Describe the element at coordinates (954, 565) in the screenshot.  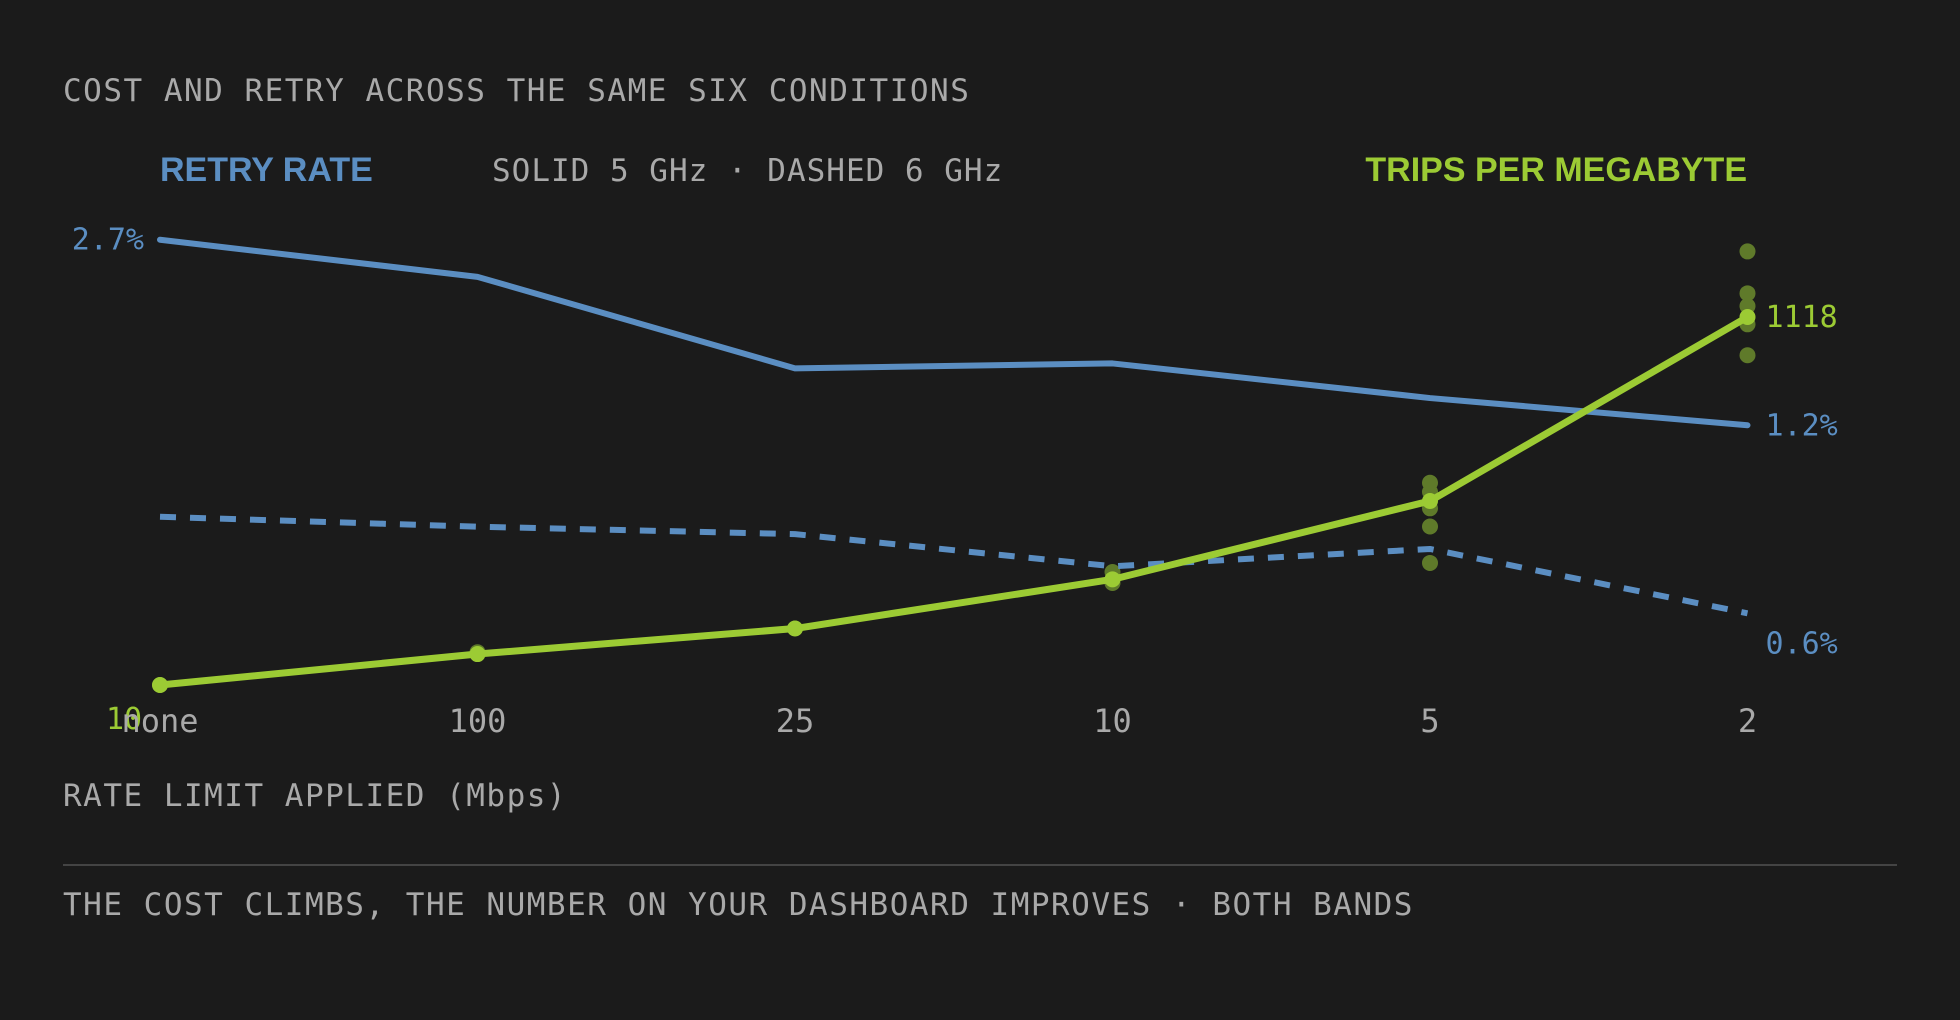
I see `retry-rate-6ghz-line` at that location.